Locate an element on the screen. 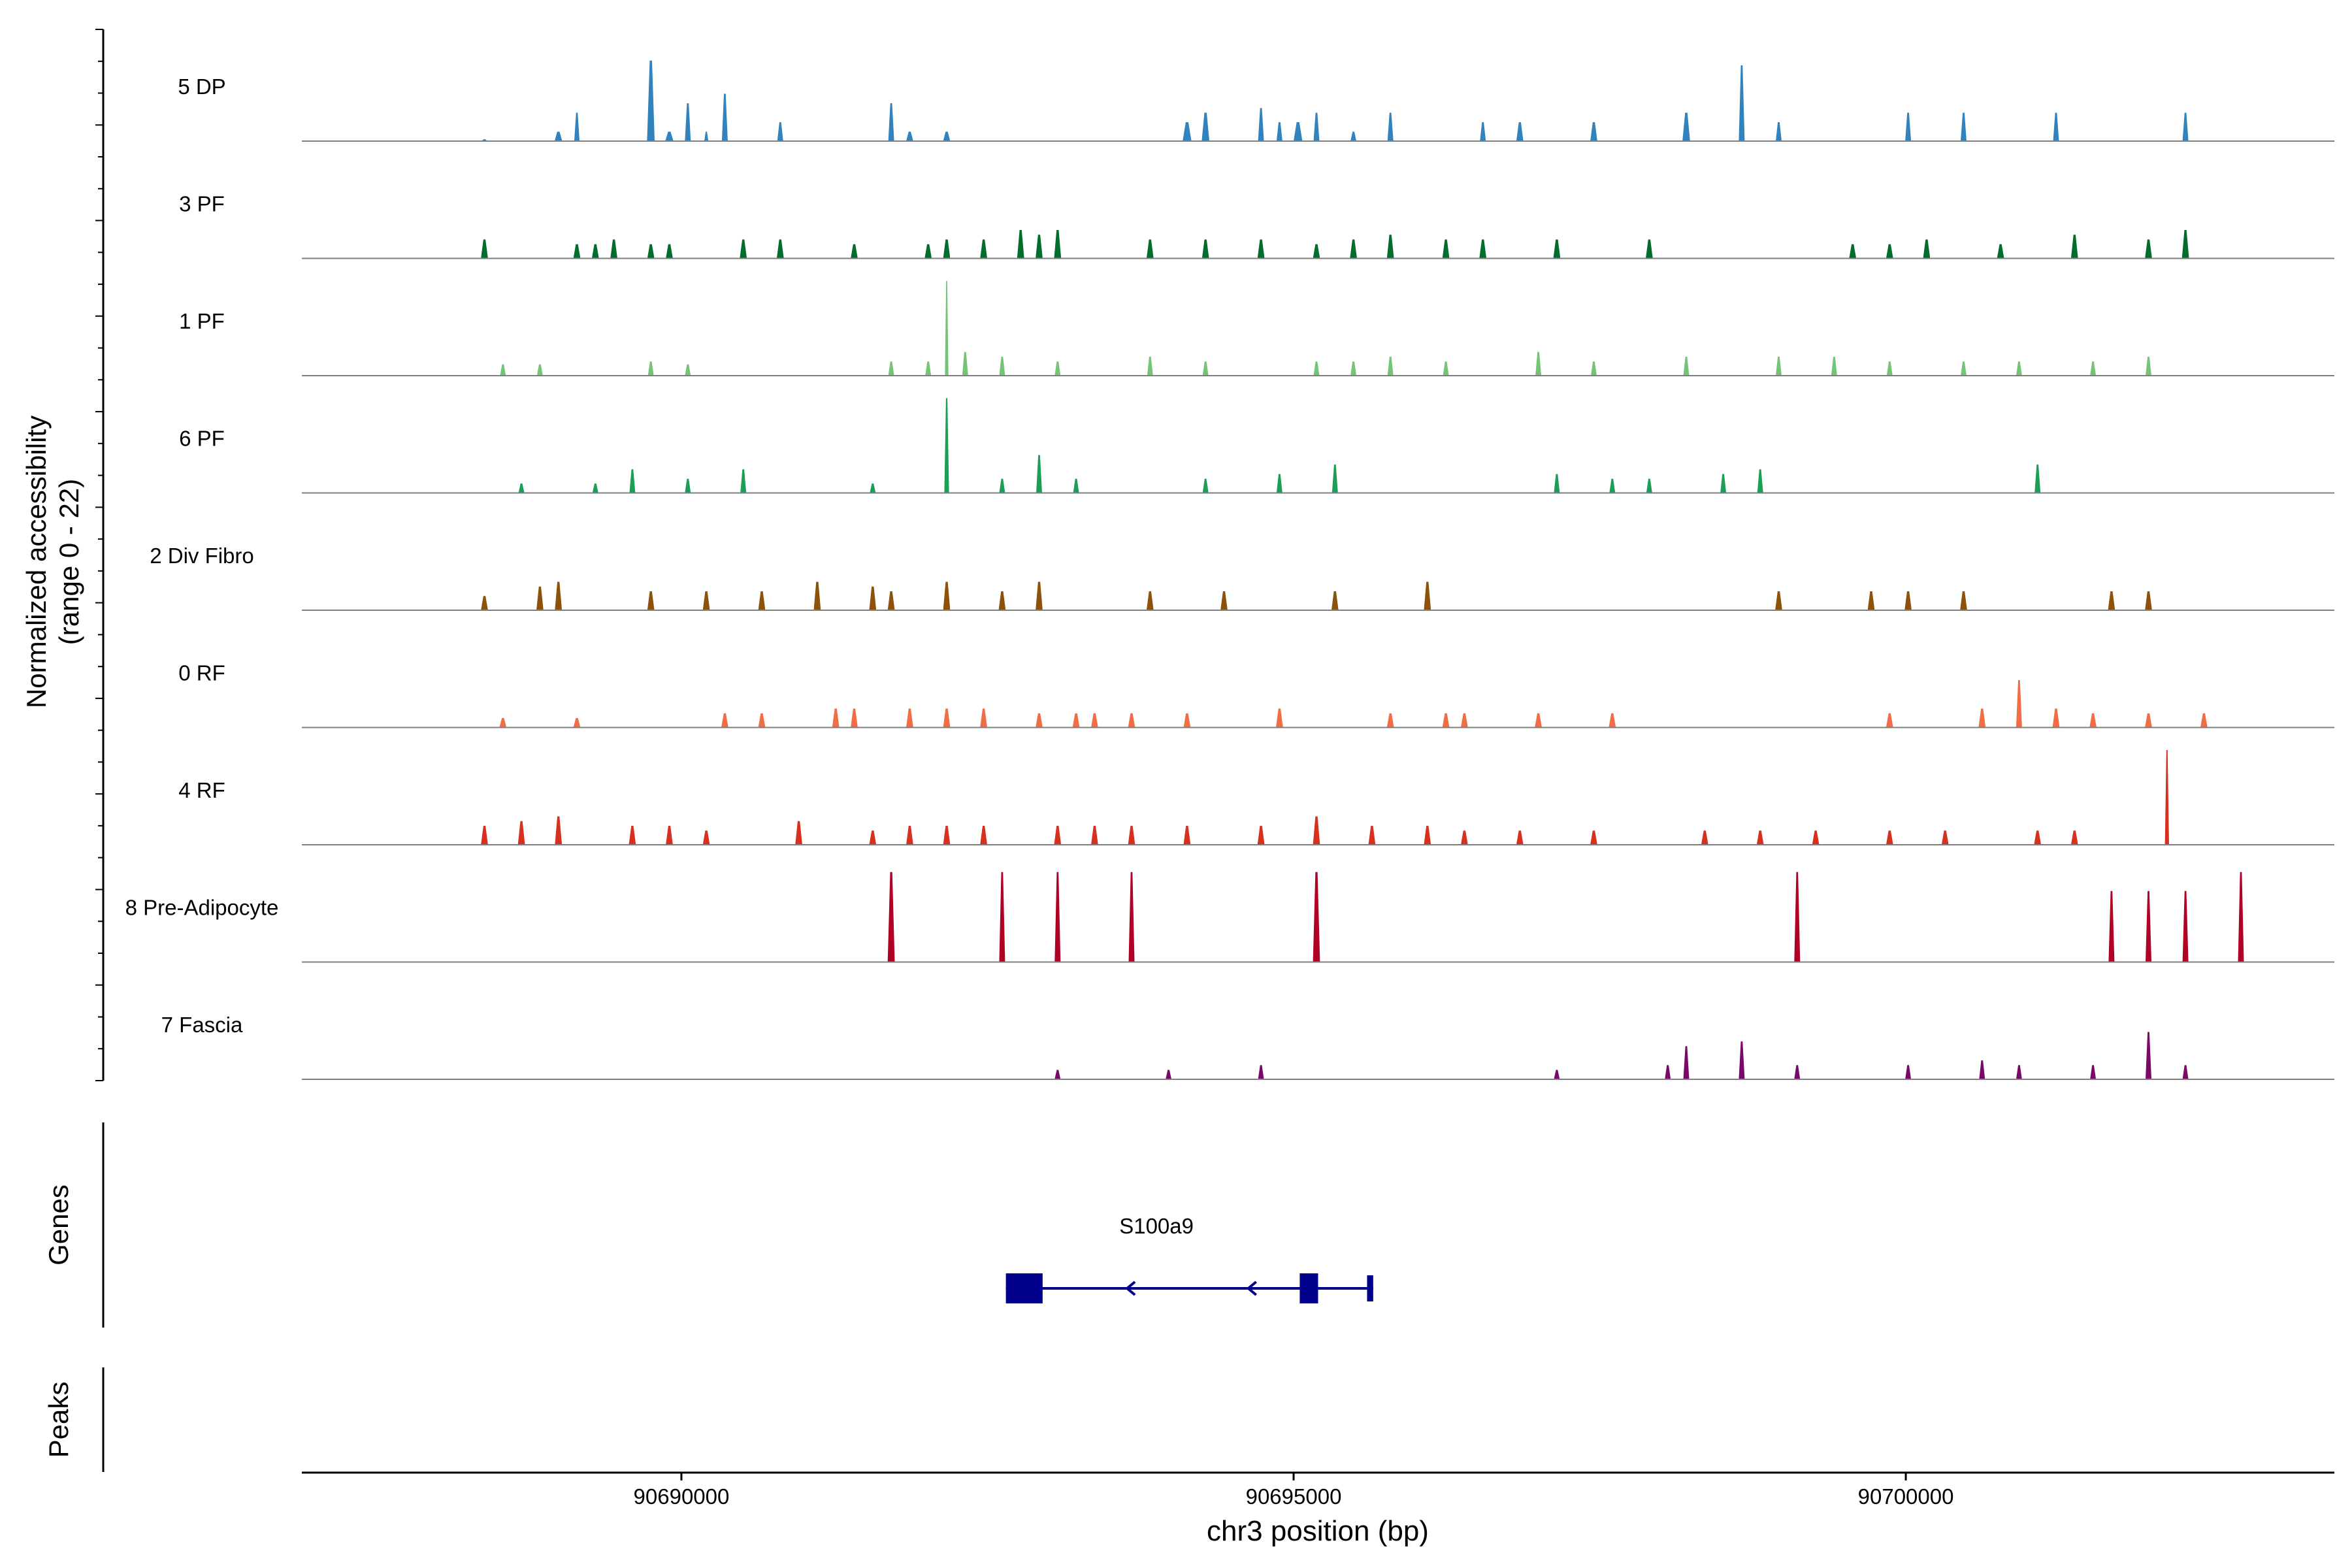 This screenshot has width=2352, height=1568. track-6-pf: 6 PF is located at coordinates (1256, 446).